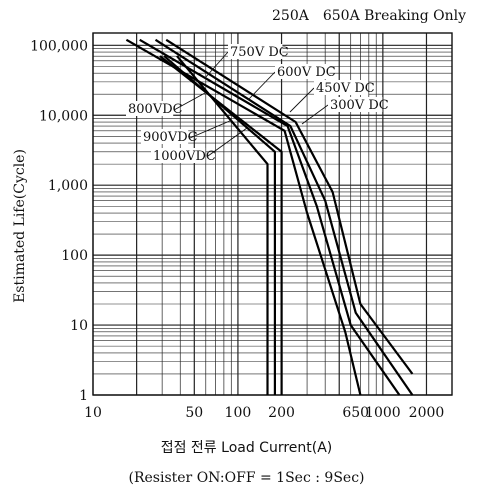 This screenshot has height=504, width=493. I want to click on series-label: 600V DC, so click(306, 72).